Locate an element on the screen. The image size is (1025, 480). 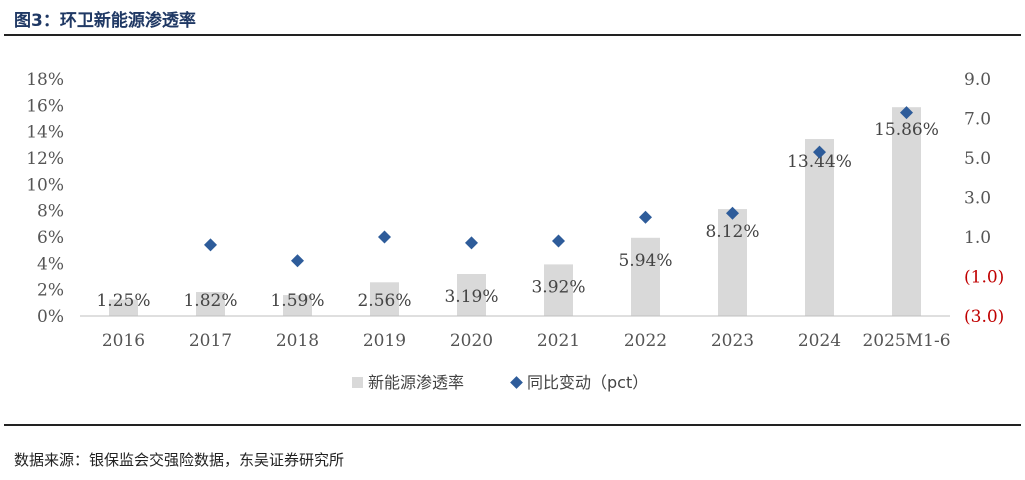
x-tick-label: 2024 is located at coordinates (819, 341).